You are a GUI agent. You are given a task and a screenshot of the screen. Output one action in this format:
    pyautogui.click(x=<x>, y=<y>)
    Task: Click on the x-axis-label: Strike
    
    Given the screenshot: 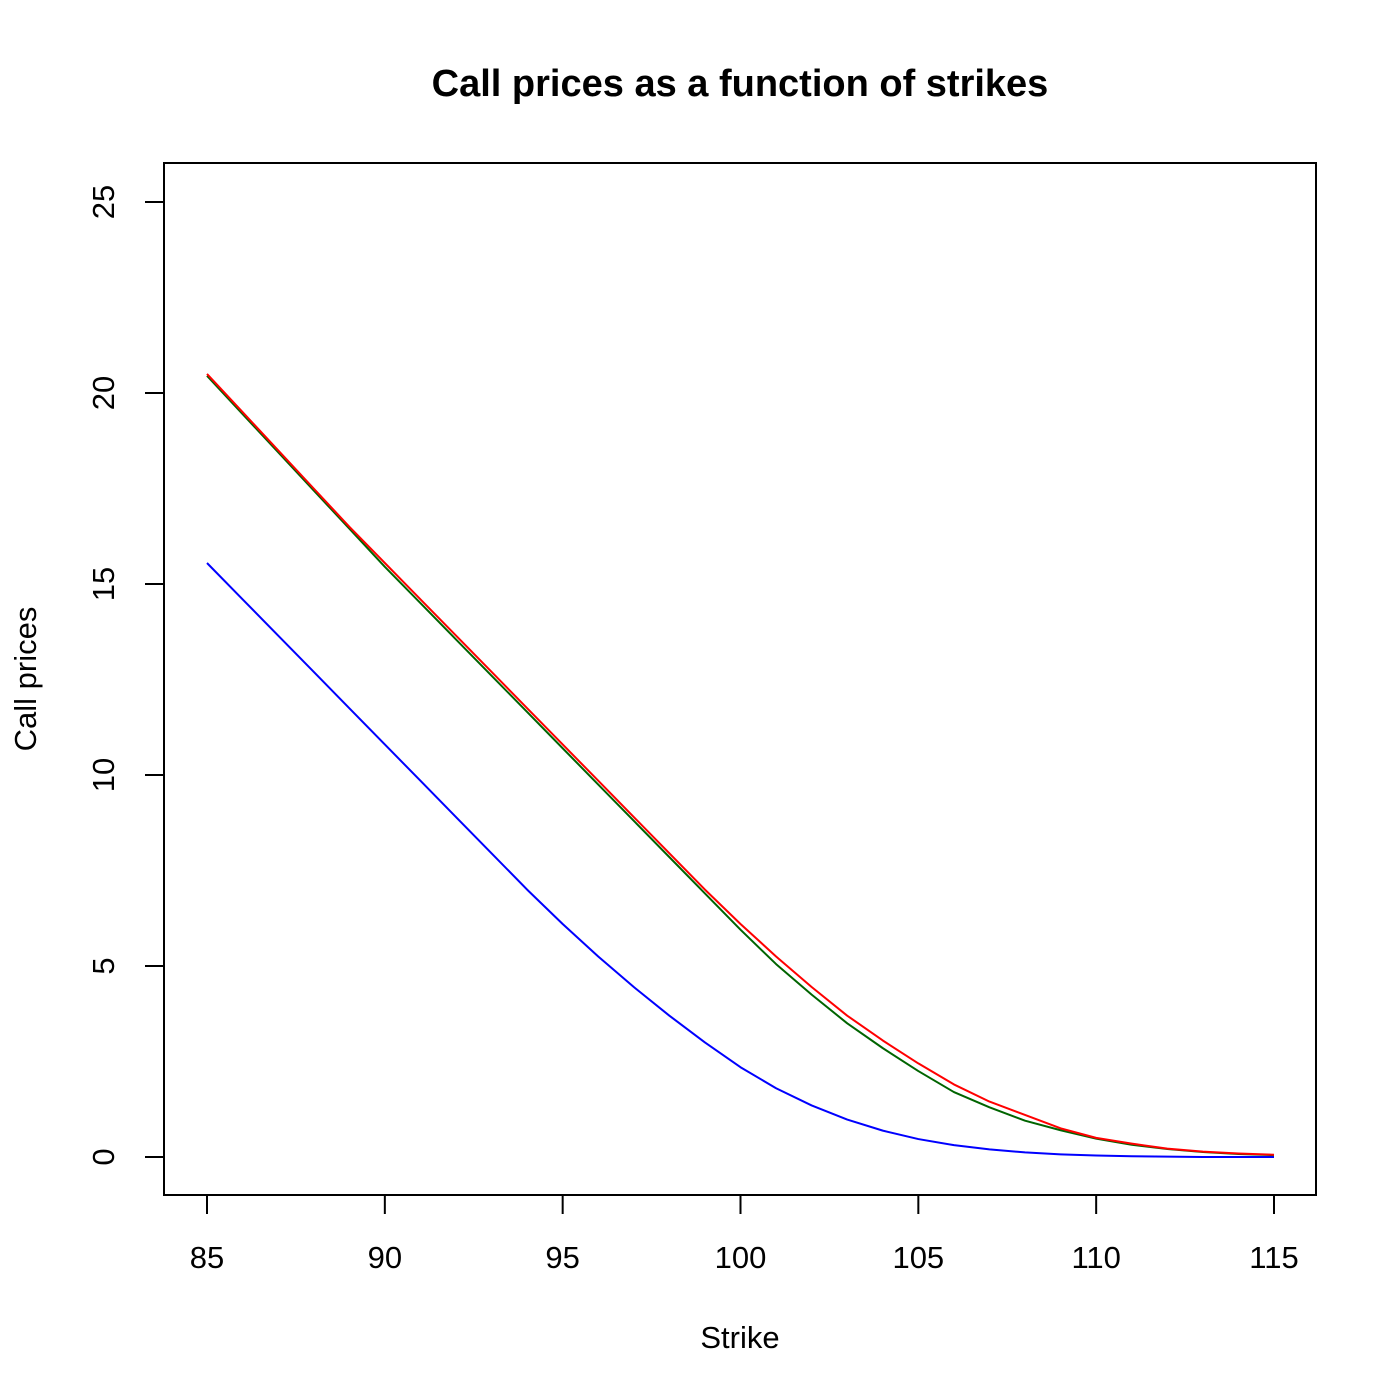 What is the action you would take?
    pyautogui.click(x=739, y=1337)
    